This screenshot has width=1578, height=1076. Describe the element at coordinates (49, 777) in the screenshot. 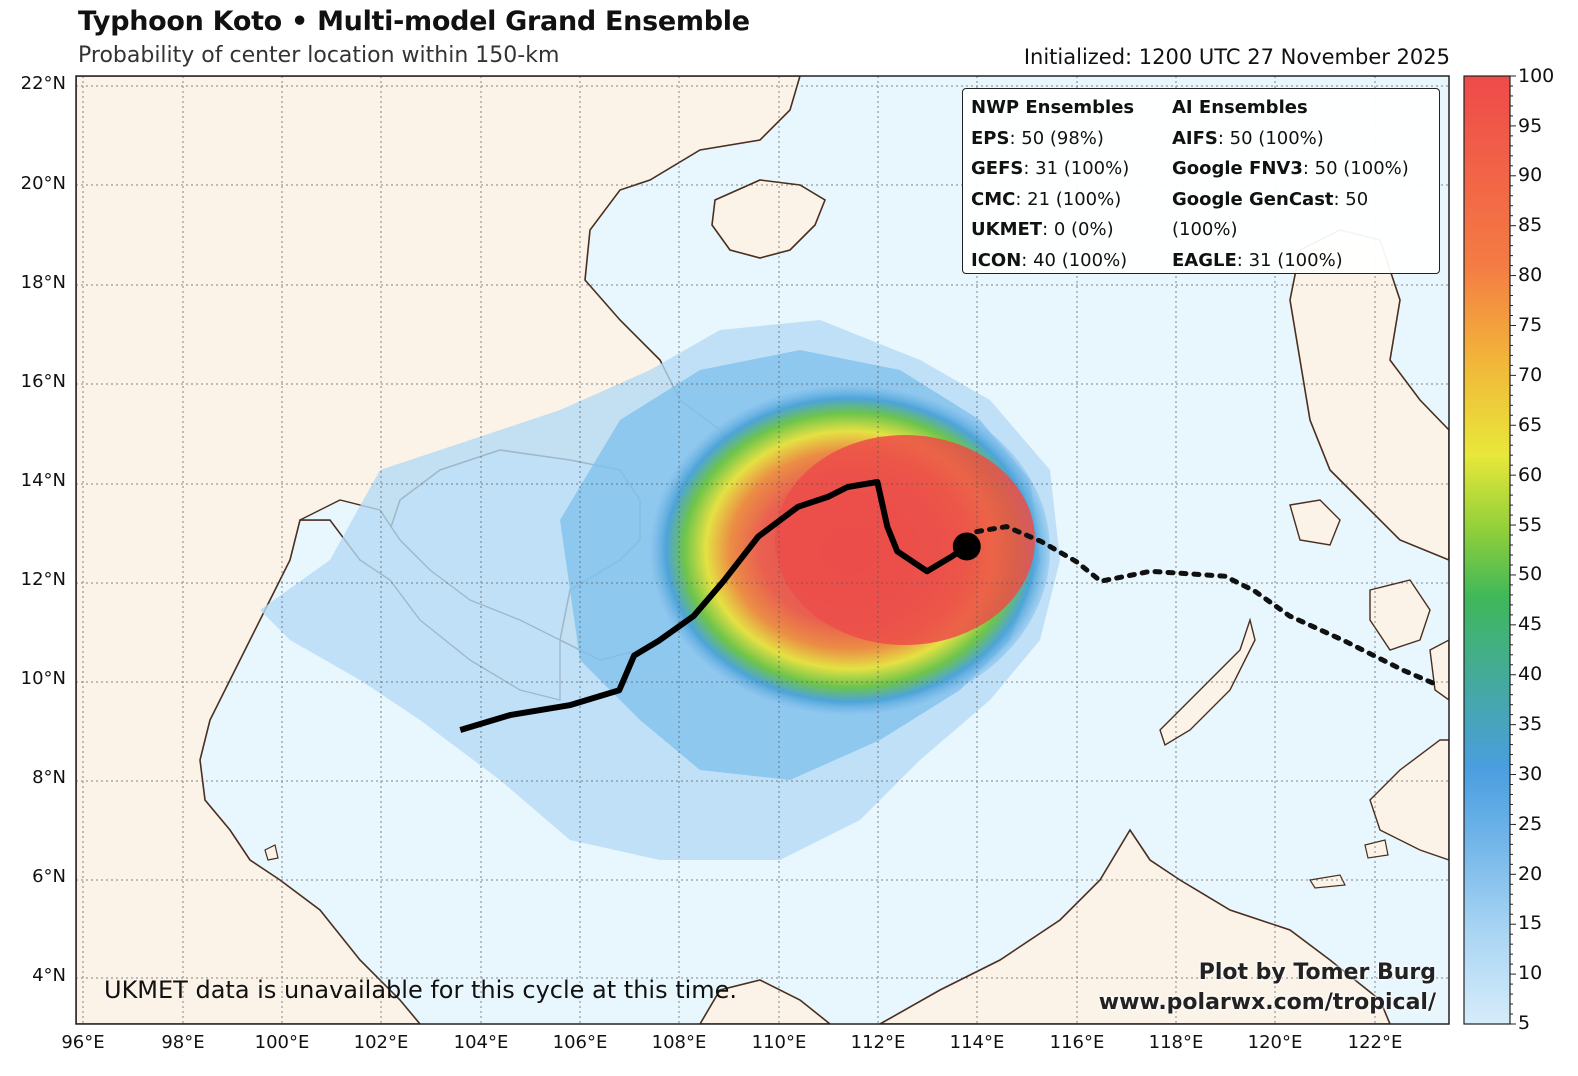

I see `lat-tick-label: 8°N` at that location.